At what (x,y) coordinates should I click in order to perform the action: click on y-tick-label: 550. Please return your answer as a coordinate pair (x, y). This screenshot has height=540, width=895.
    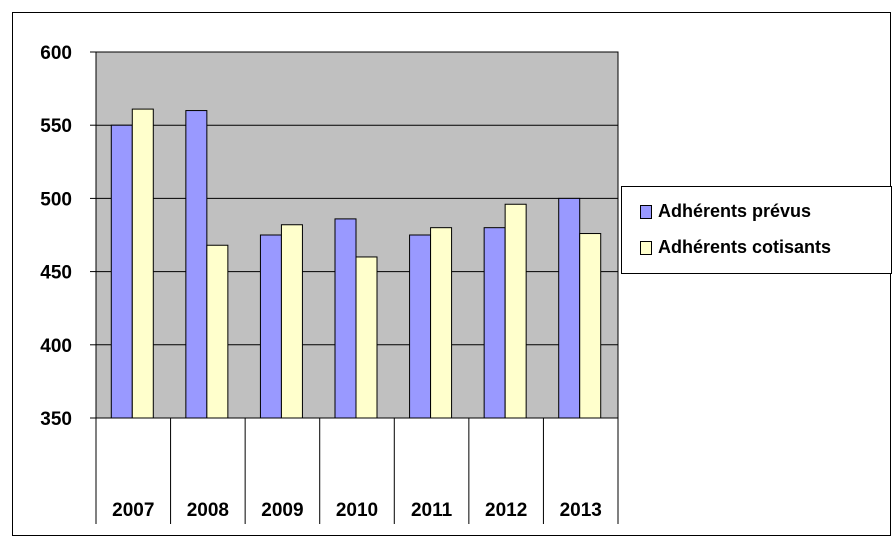
    Looking at the image, I should click on (56, 126).